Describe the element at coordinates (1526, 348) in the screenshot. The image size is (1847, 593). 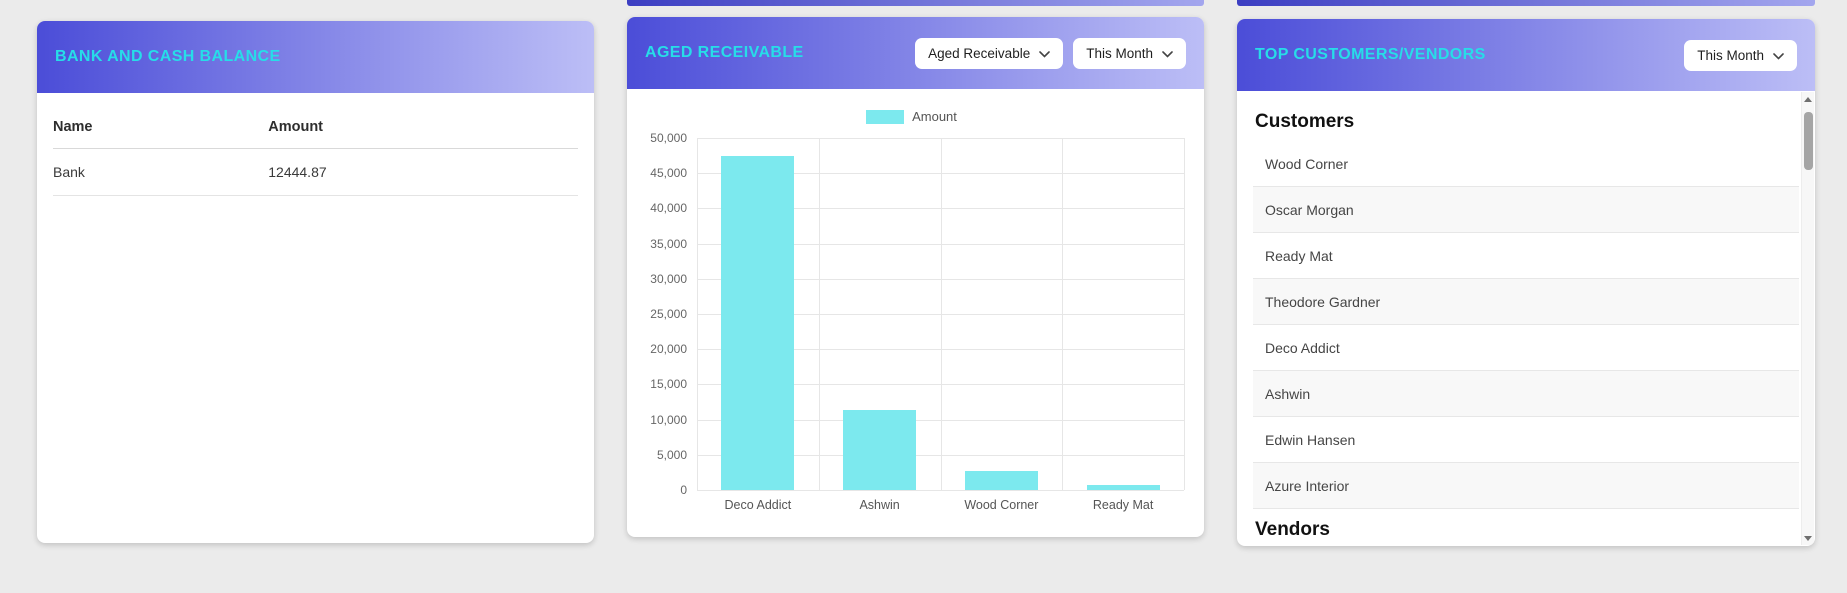
I see `list-item: Deco Addict` at that location.